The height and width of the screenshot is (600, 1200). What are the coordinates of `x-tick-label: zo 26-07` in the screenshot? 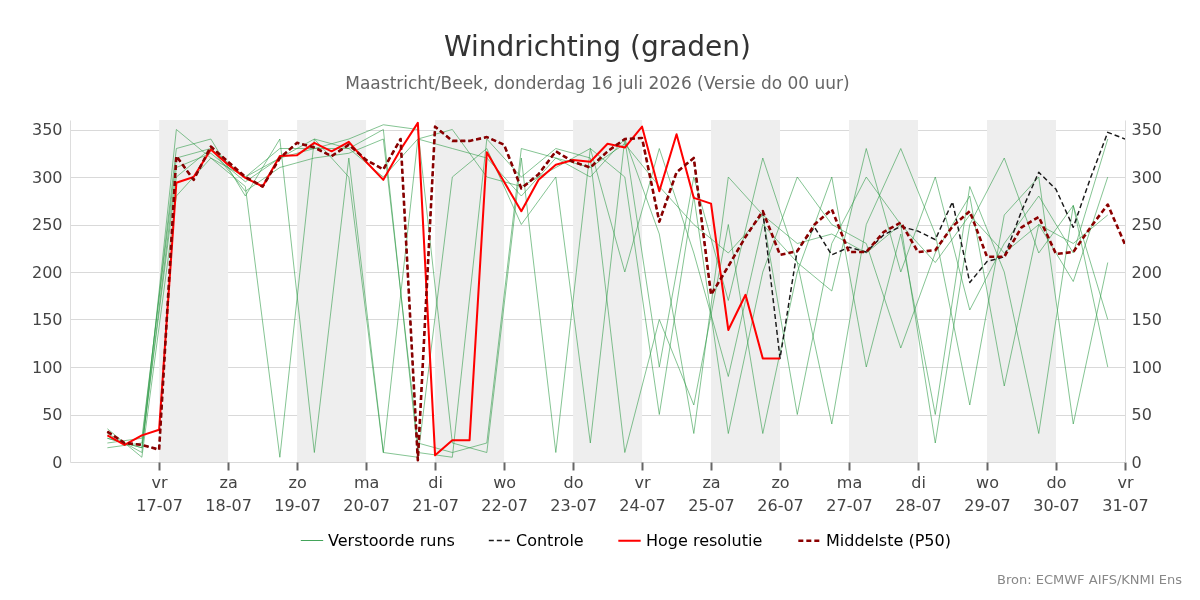 It's located at (780, 493).